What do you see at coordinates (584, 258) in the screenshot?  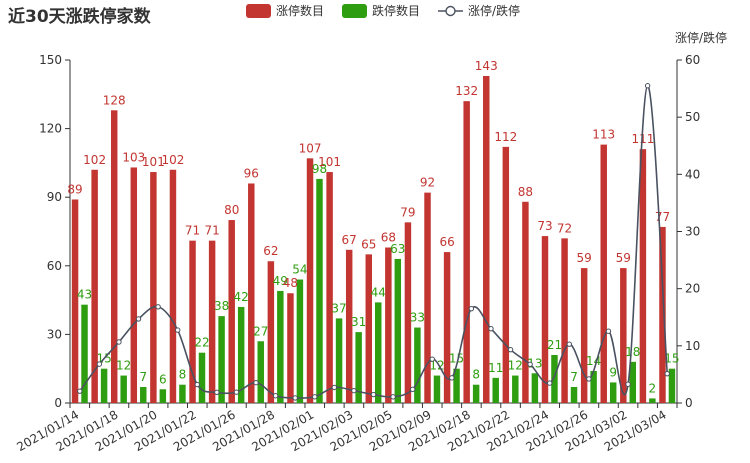 I see `data-label-limit-up: 59` at bounding box center [584, 258].